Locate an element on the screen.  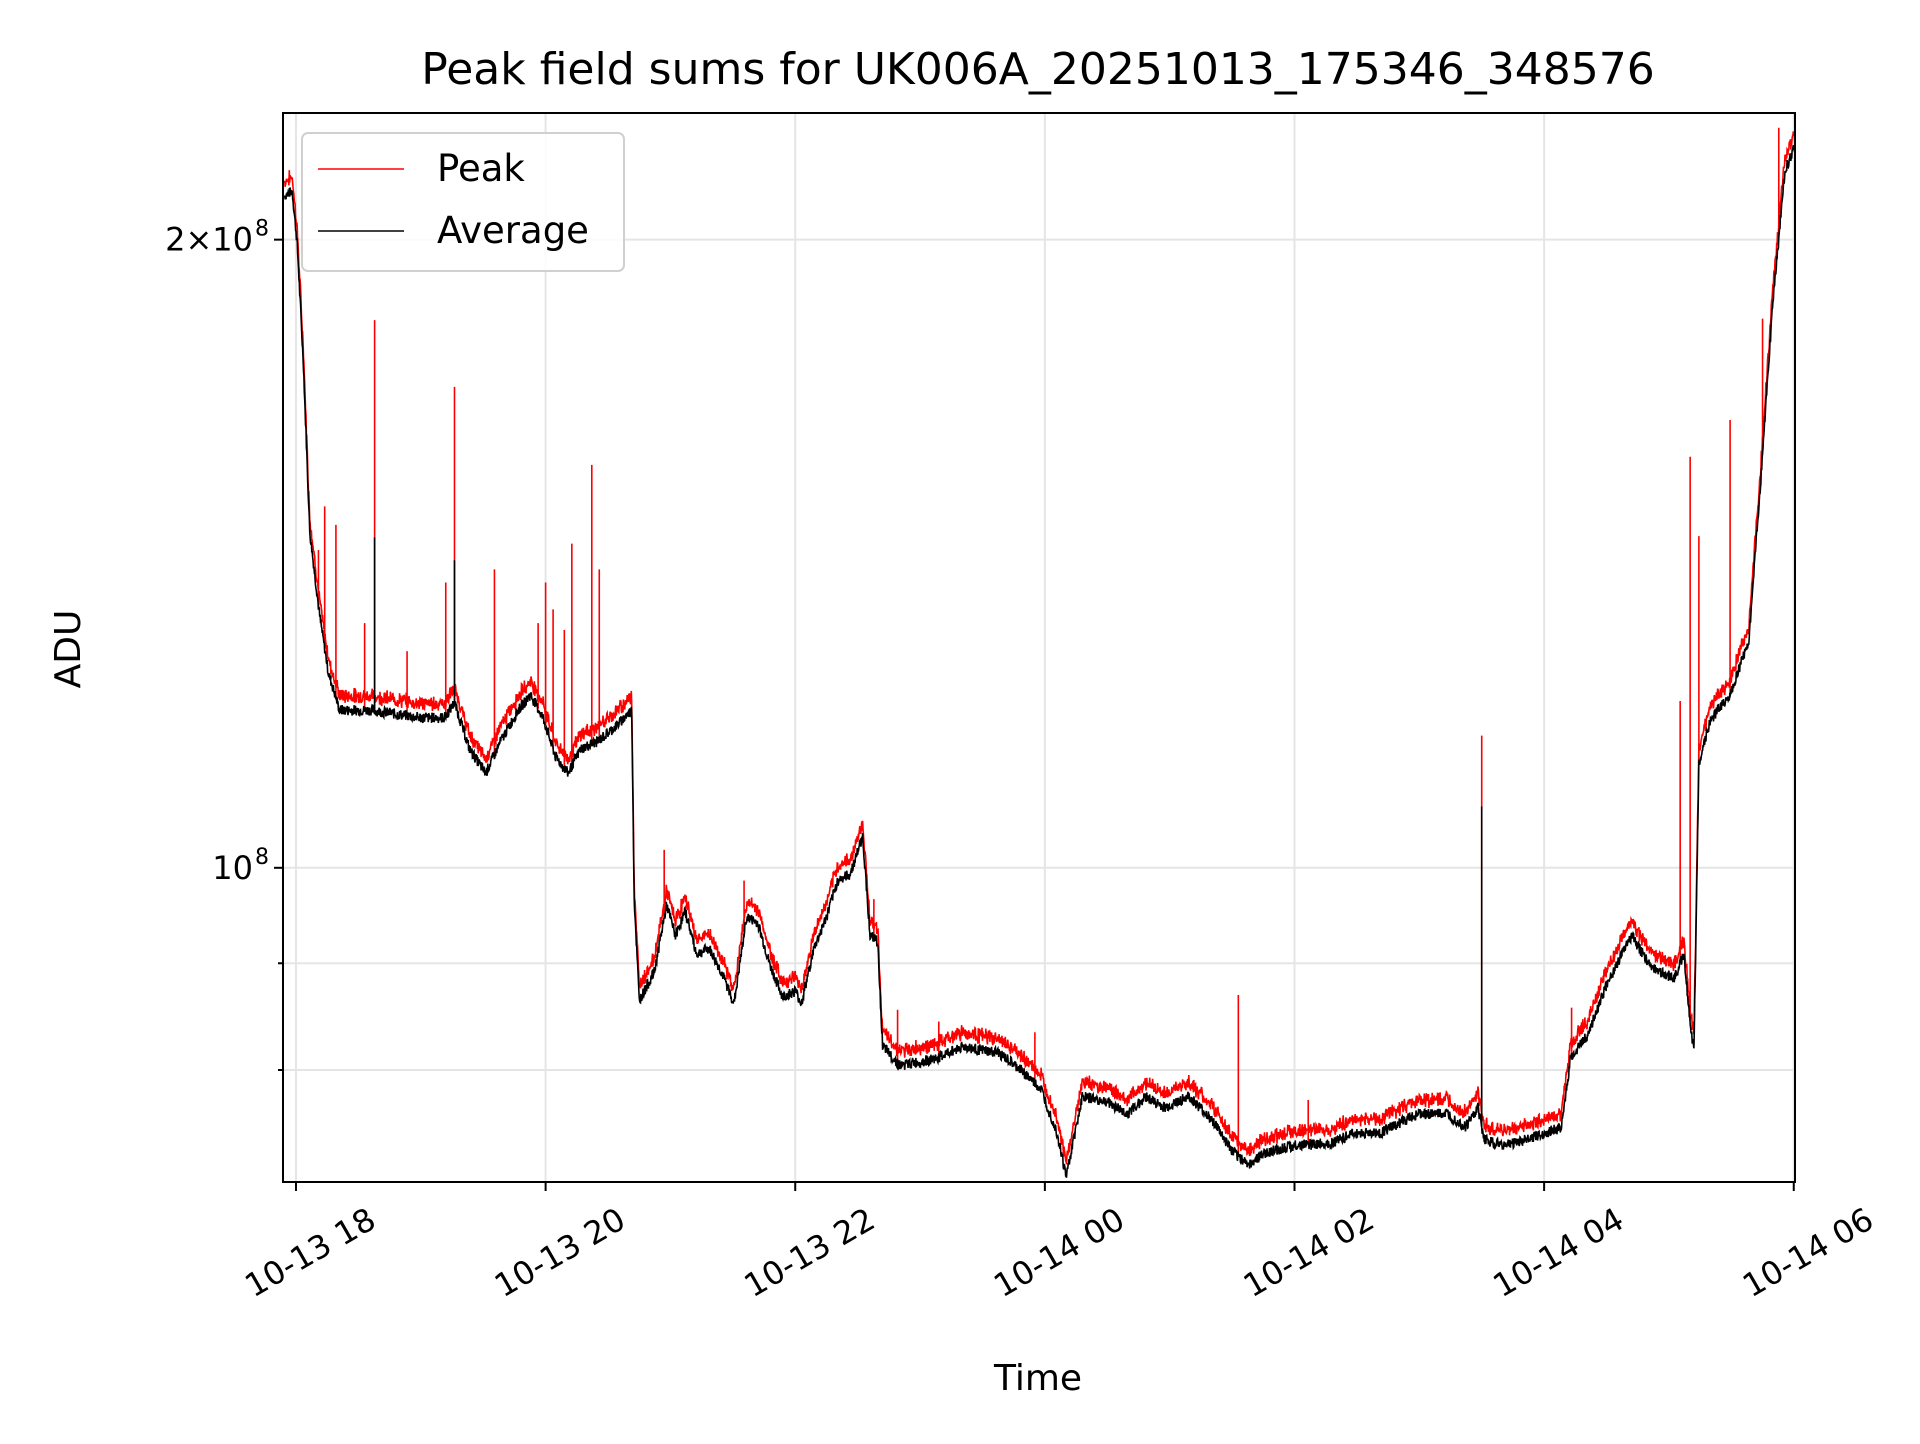
x-tick-label: 10-14 00 is located at coordinates (1059, 1252).